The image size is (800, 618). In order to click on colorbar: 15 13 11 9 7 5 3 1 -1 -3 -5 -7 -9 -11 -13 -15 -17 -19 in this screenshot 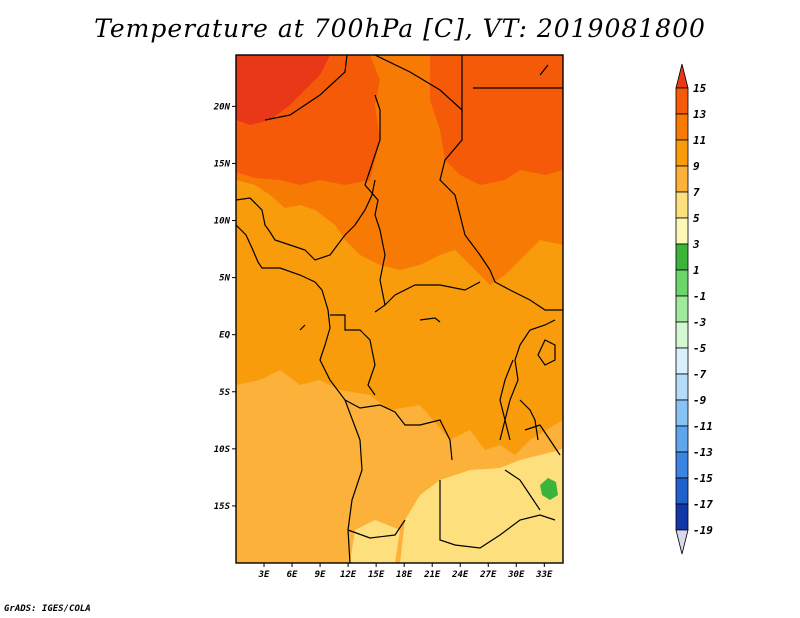, I will do `click(694, 309)`.